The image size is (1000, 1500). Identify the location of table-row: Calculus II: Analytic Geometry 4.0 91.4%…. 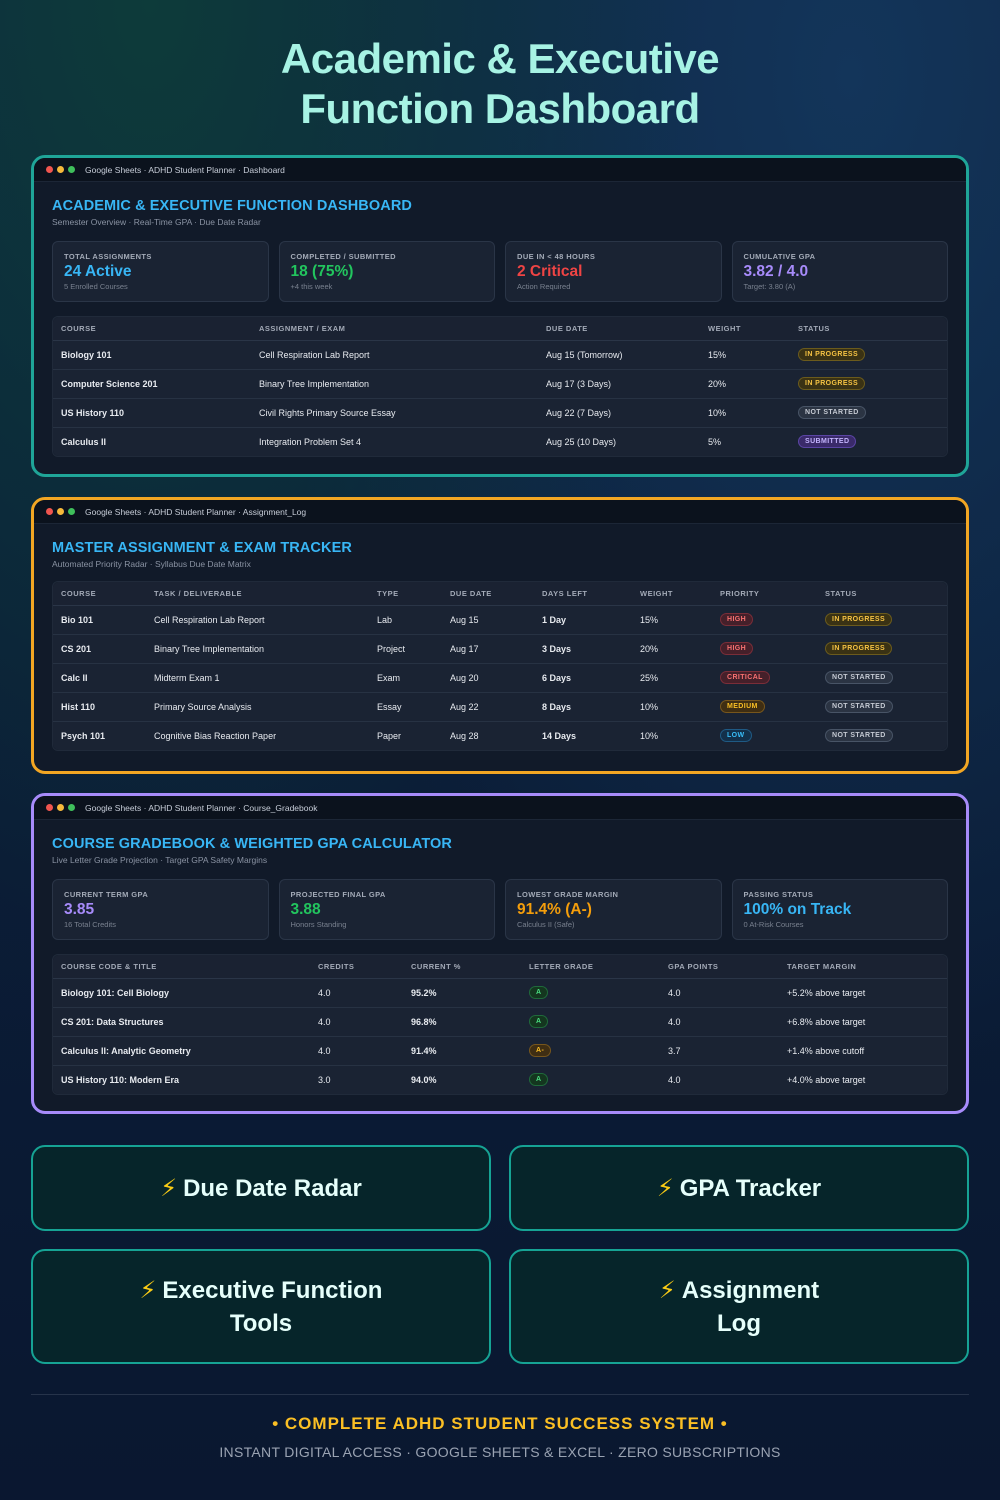
(500, 1051).